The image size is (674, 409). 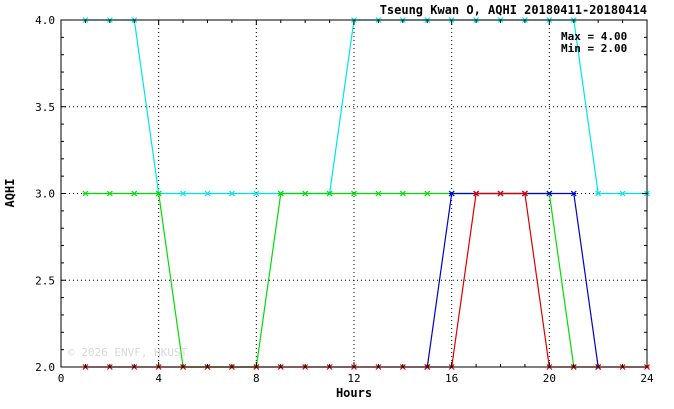 I want to click on series-line, so click(x=512, y=280).